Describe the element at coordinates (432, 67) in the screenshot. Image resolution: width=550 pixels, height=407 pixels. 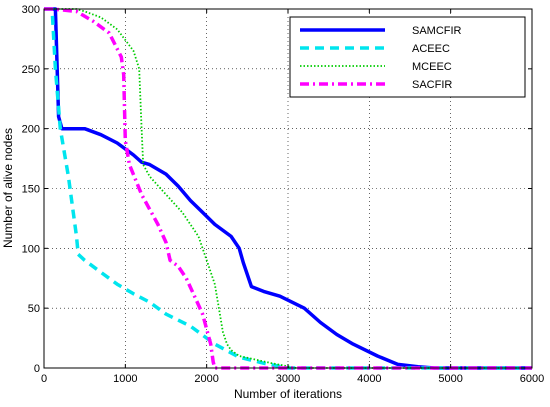
I see `legend-label-mceec: MCEEC` at that location.